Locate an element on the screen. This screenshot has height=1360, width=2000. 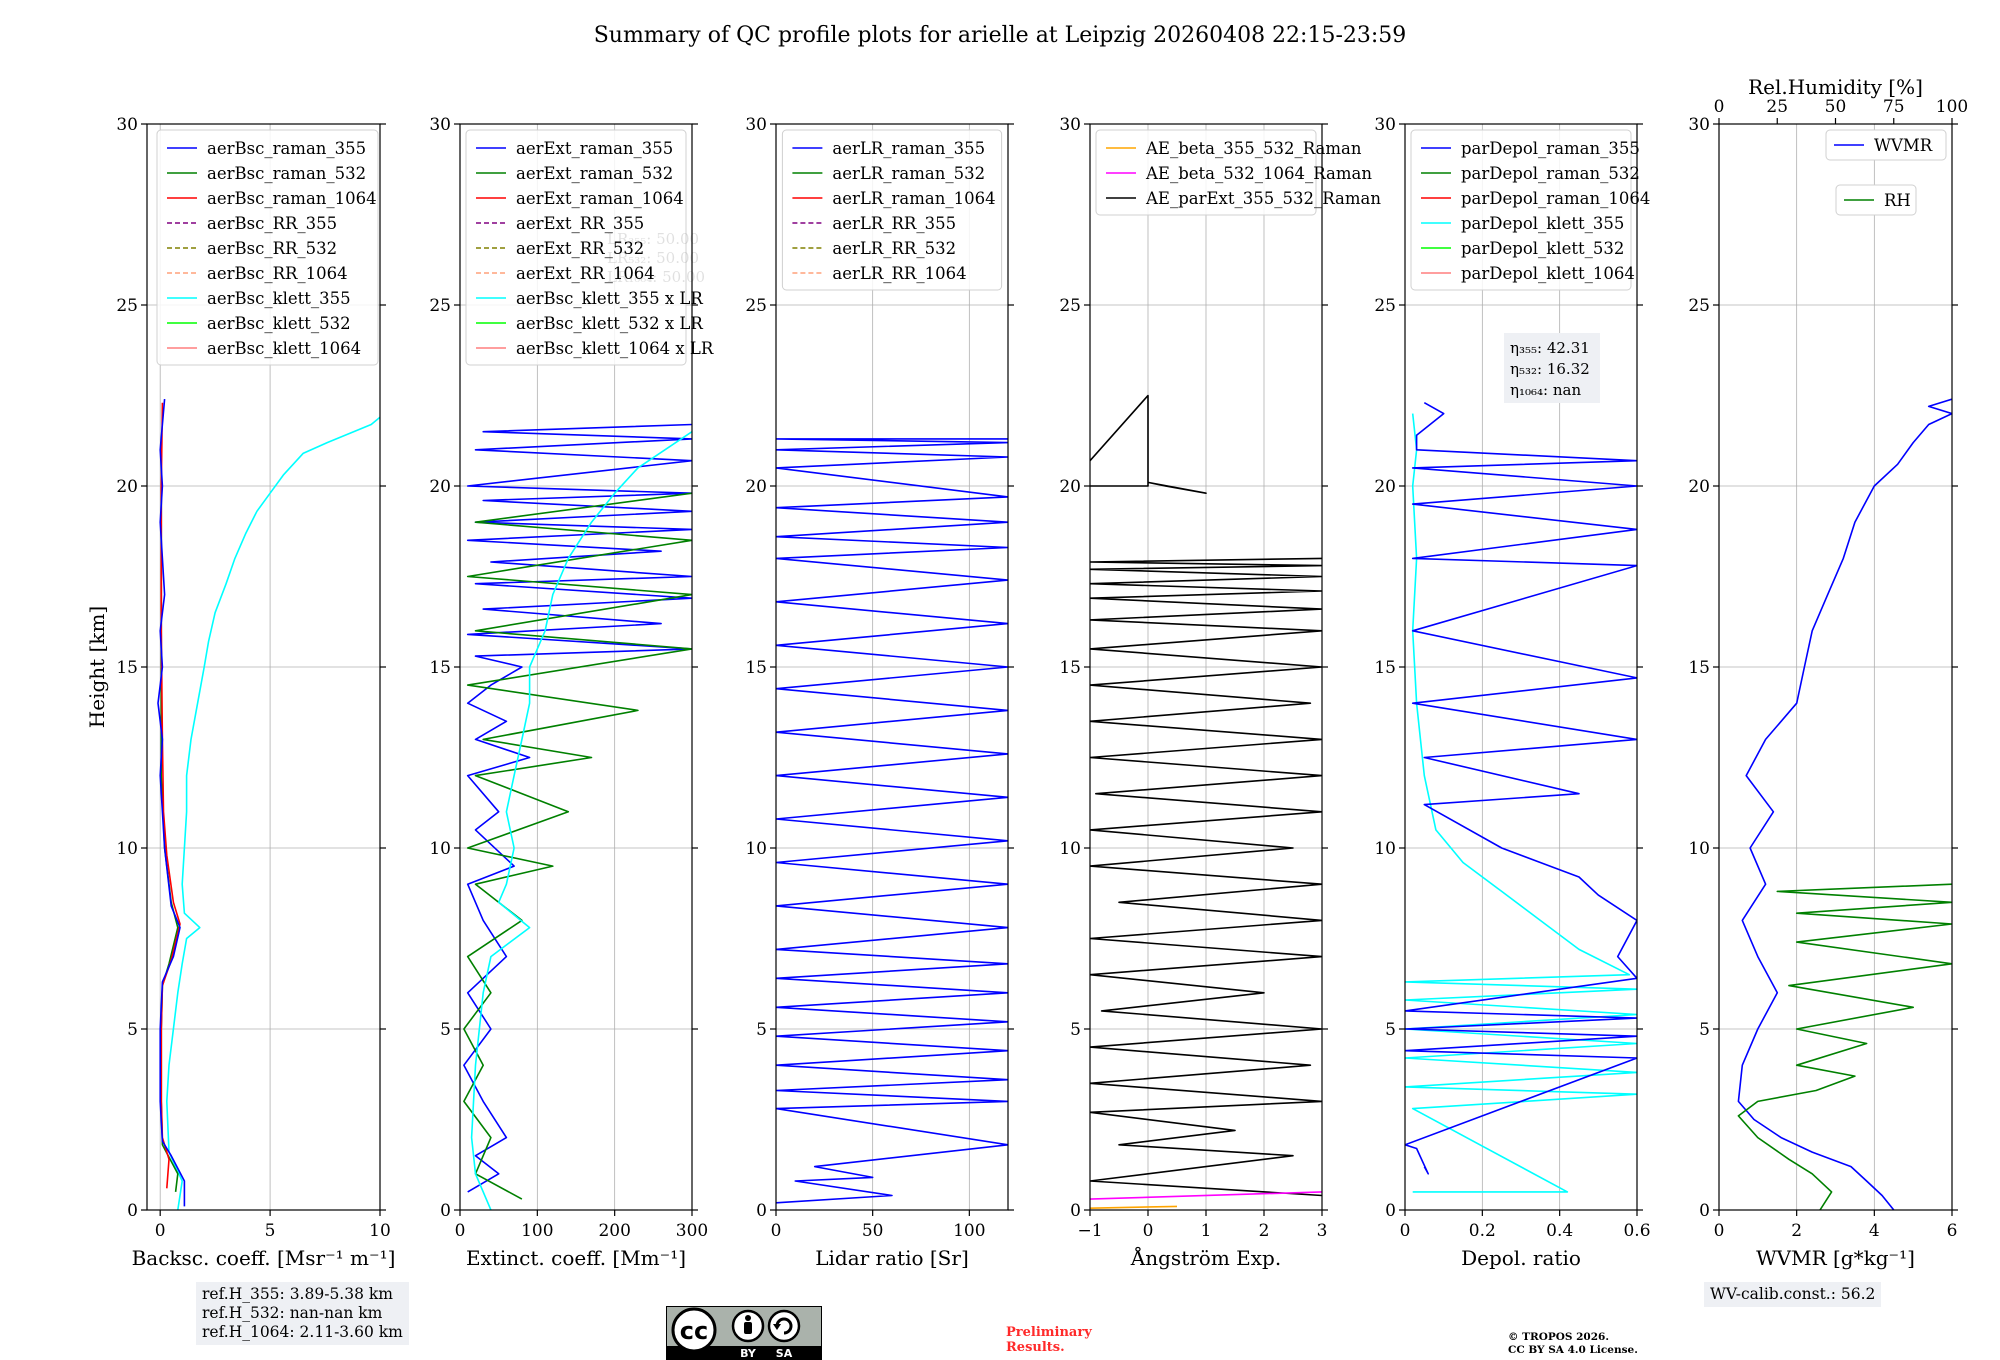
legend-label: aerBsc_klett_355 x LR is located at coordinates (609, 298).